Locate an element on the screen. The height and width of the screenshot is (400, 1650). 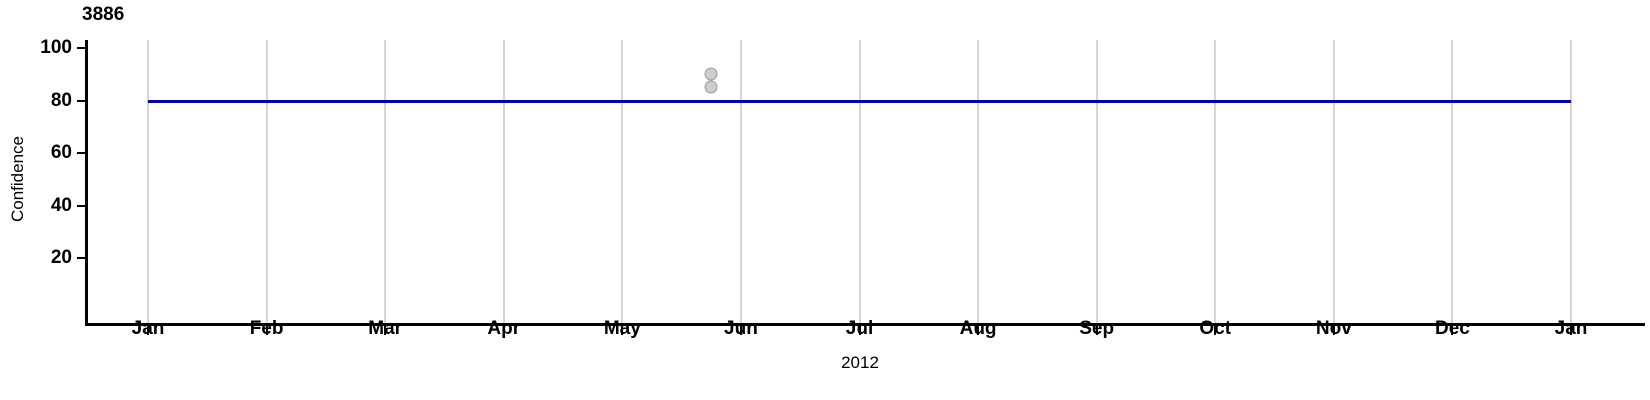
x-tick-label: Aug is located at coordinates (978, 328).